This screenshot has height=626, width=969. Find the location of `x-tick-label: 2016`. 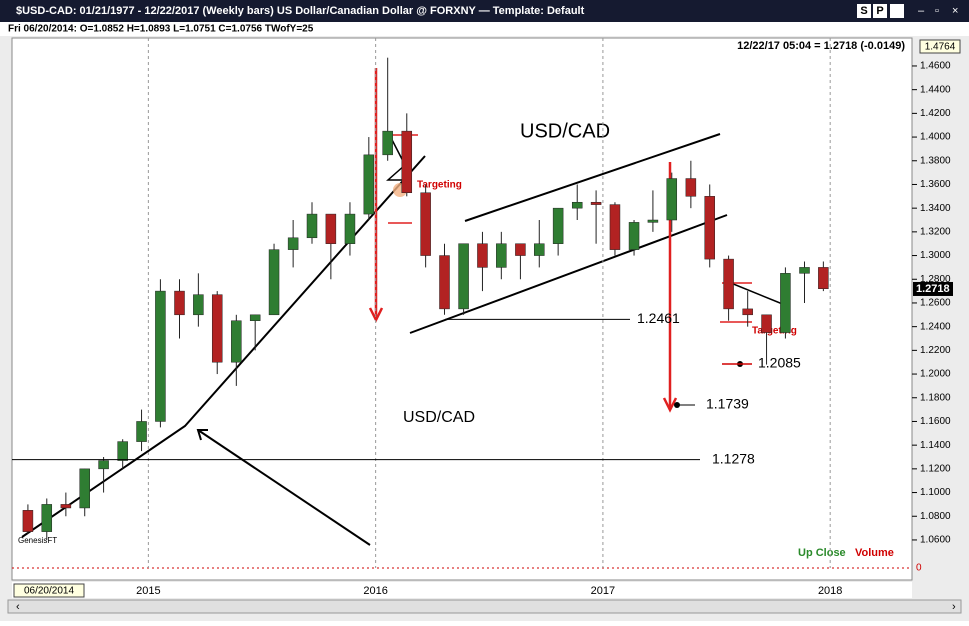

x-tick-label: 2016 is located at coordinates (375, 591).